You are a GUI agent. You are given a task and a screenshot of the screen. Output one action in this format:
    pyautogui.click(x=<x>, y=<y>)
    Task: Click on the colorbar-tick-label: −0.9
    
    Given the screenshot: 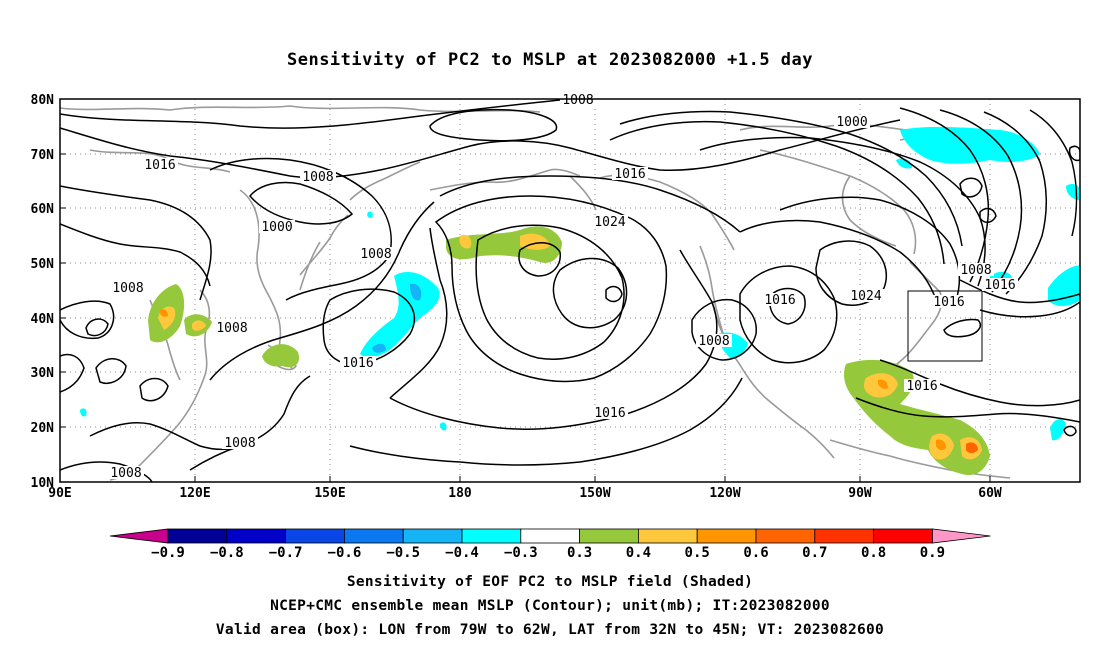 What is the action you would take?
    pyautogui.click(x=168, y=553)
    